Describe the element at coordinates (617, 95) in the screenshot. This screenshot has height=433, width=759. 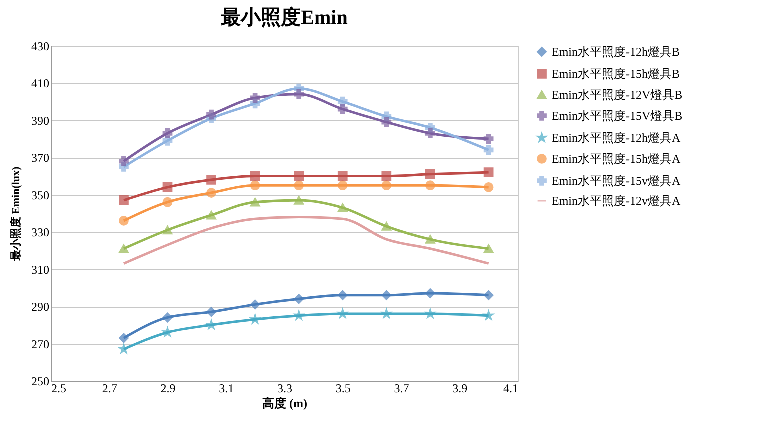
I see `legend-label: Emin水平照度-12V燈具B` at that location.